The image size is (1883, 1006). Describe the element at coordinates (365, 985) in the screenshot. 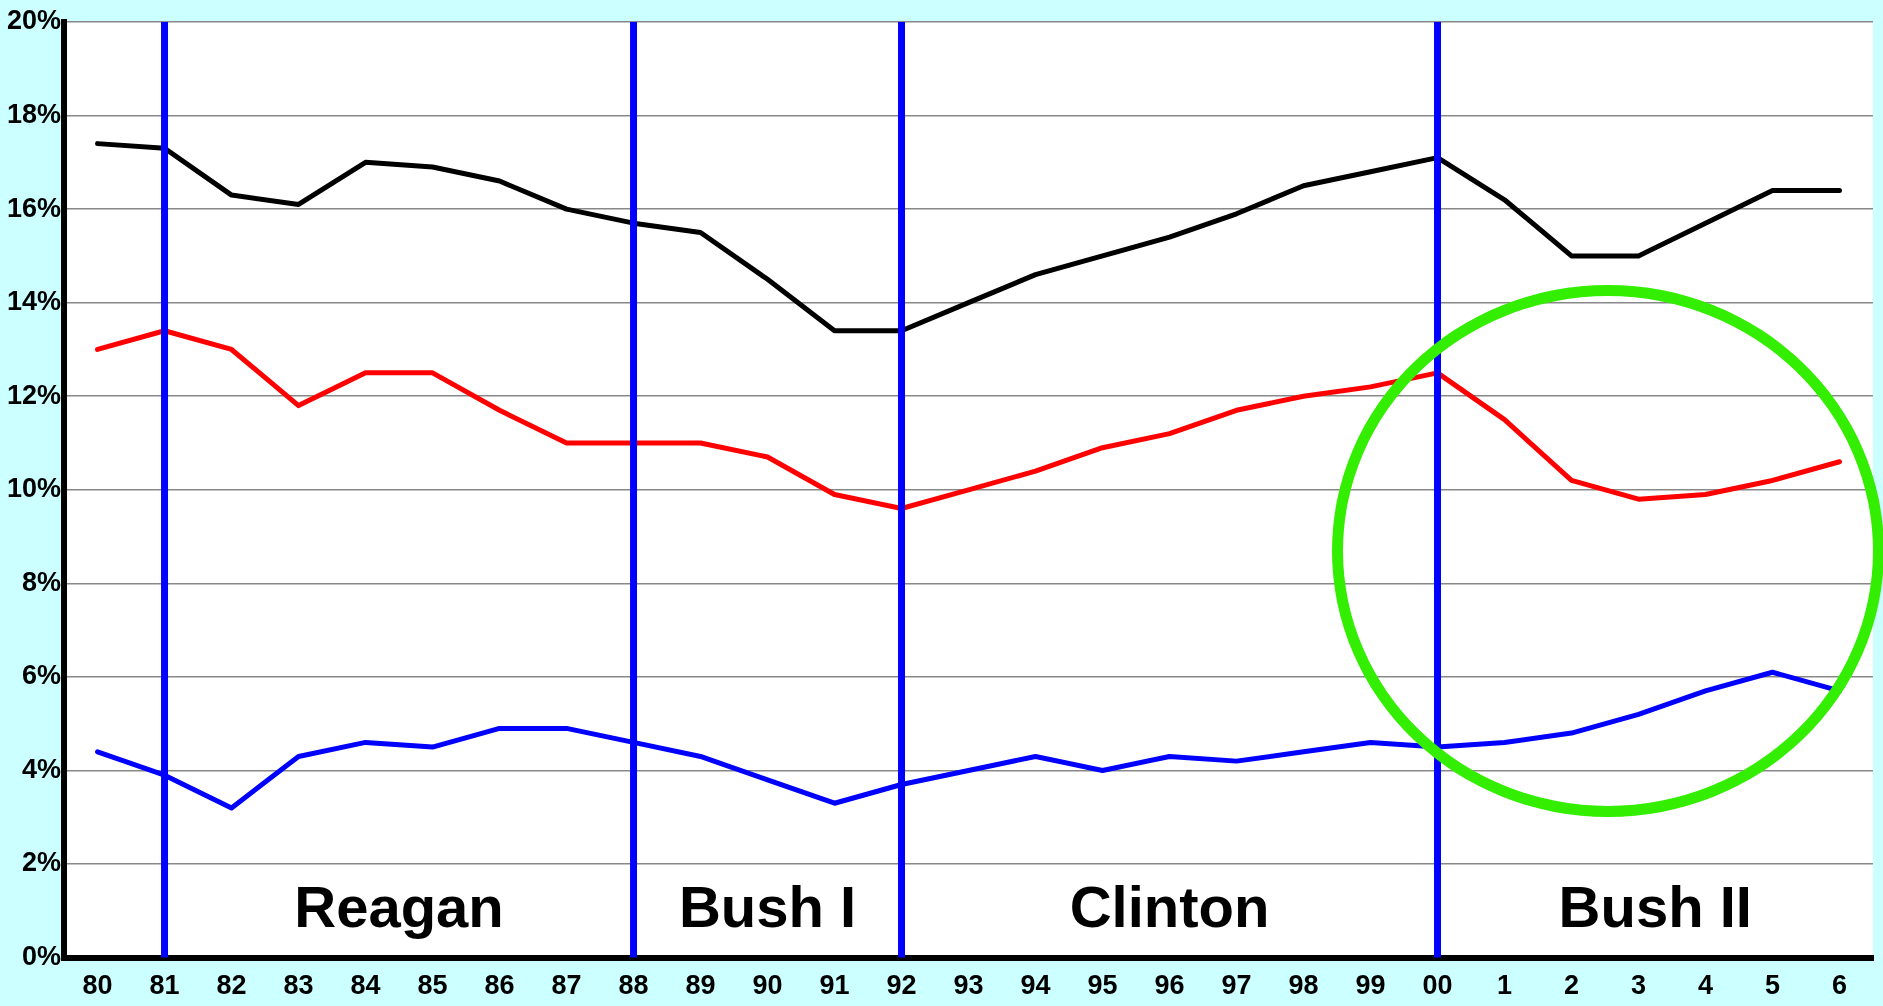

I see `x-tick-label: 84` at that location.